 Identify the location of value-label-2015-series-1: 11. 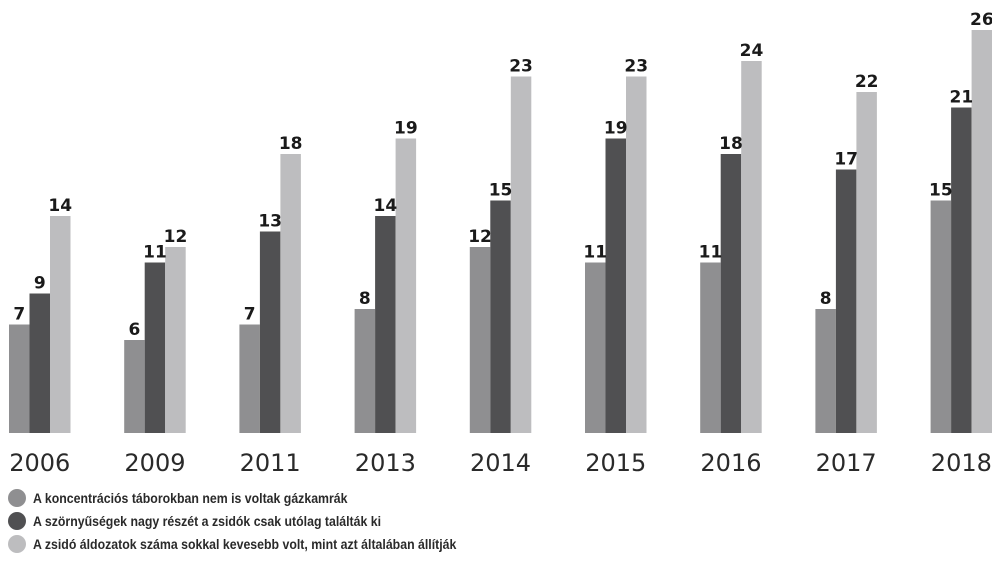
(595, 253).